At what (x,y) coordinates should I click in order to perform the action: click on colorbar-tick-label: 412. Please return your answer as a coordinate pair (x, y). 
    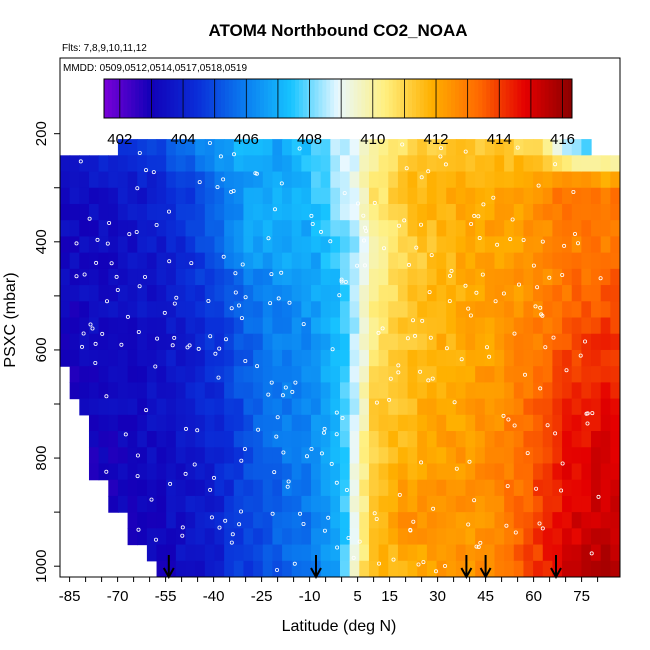
    Looking at the image, I should click on (436, 139).